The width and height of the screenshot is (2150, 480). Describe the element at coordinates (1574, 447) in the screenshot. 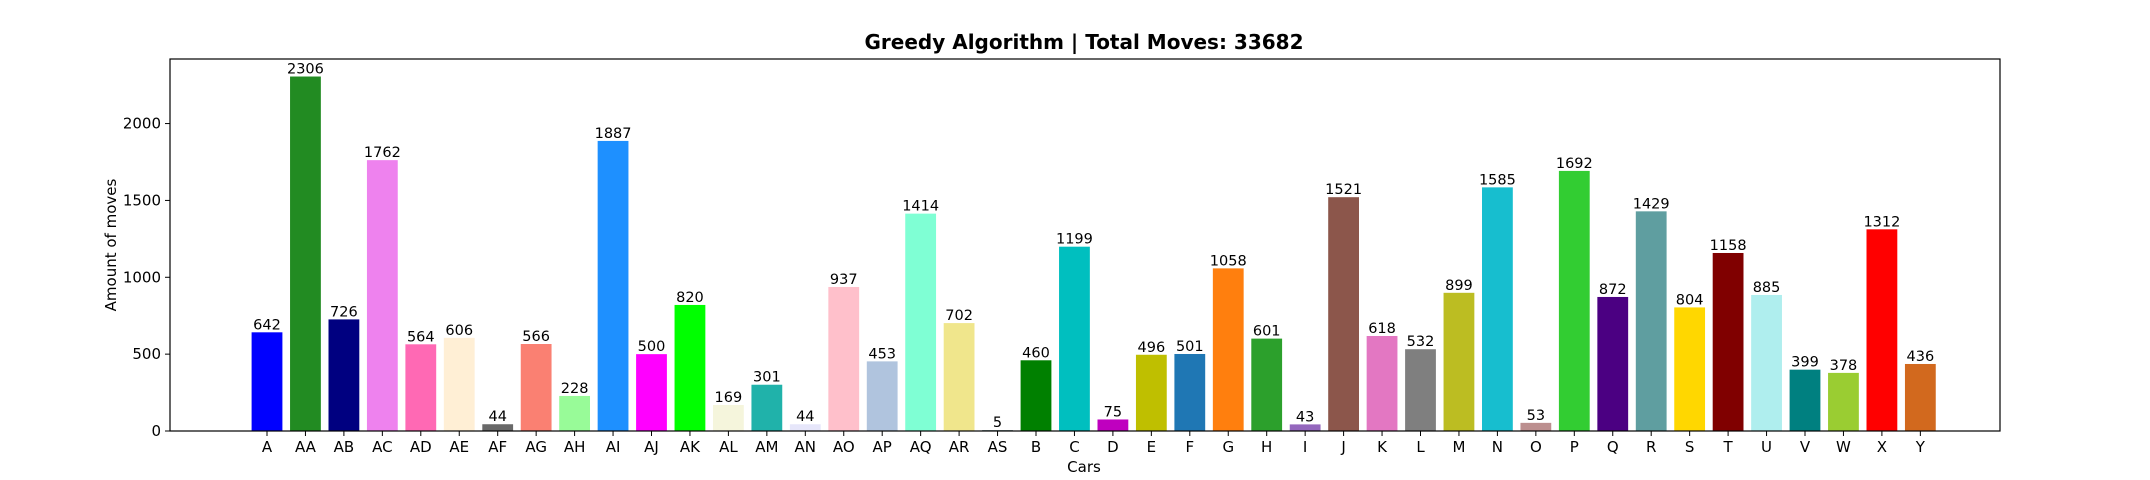

I see `x-tick-label-p: P` at that location.